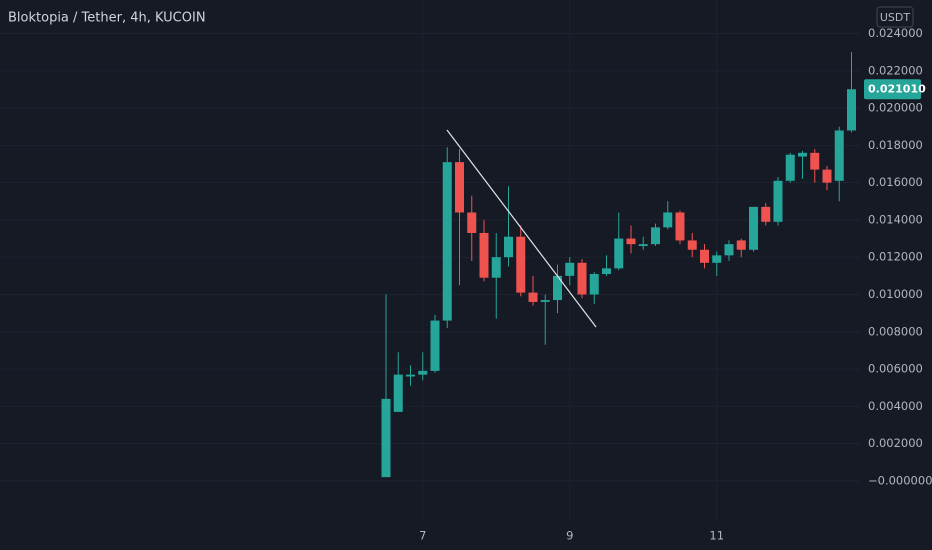  What do you see at coordinates (900, 480) in the screenshot?
I see `y-tick-label: −0.000000` at bounding box center [900, 480].